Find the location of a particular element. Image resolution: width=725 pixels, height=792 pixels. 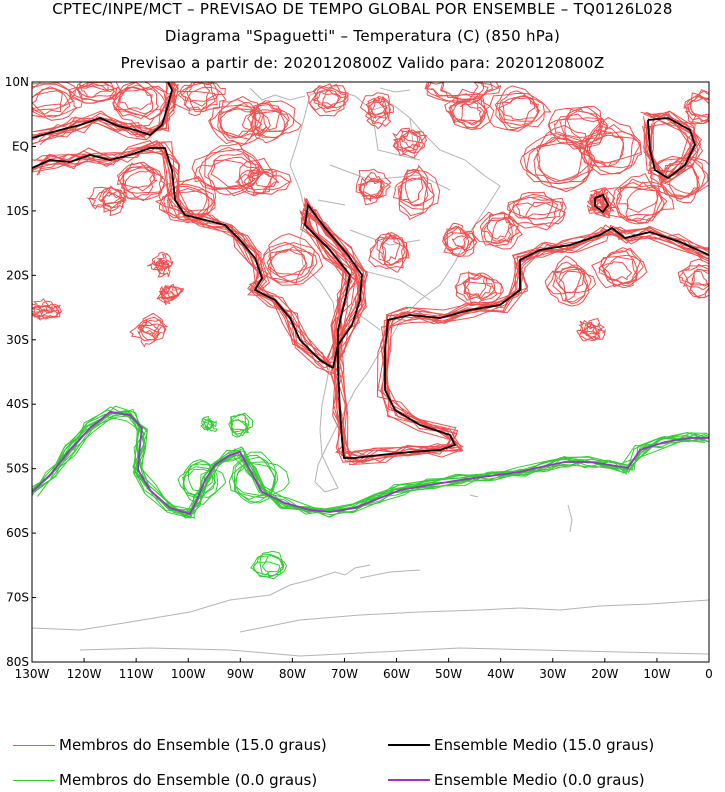

lat-tick-label: 70S is located at coordinates (17, 598).